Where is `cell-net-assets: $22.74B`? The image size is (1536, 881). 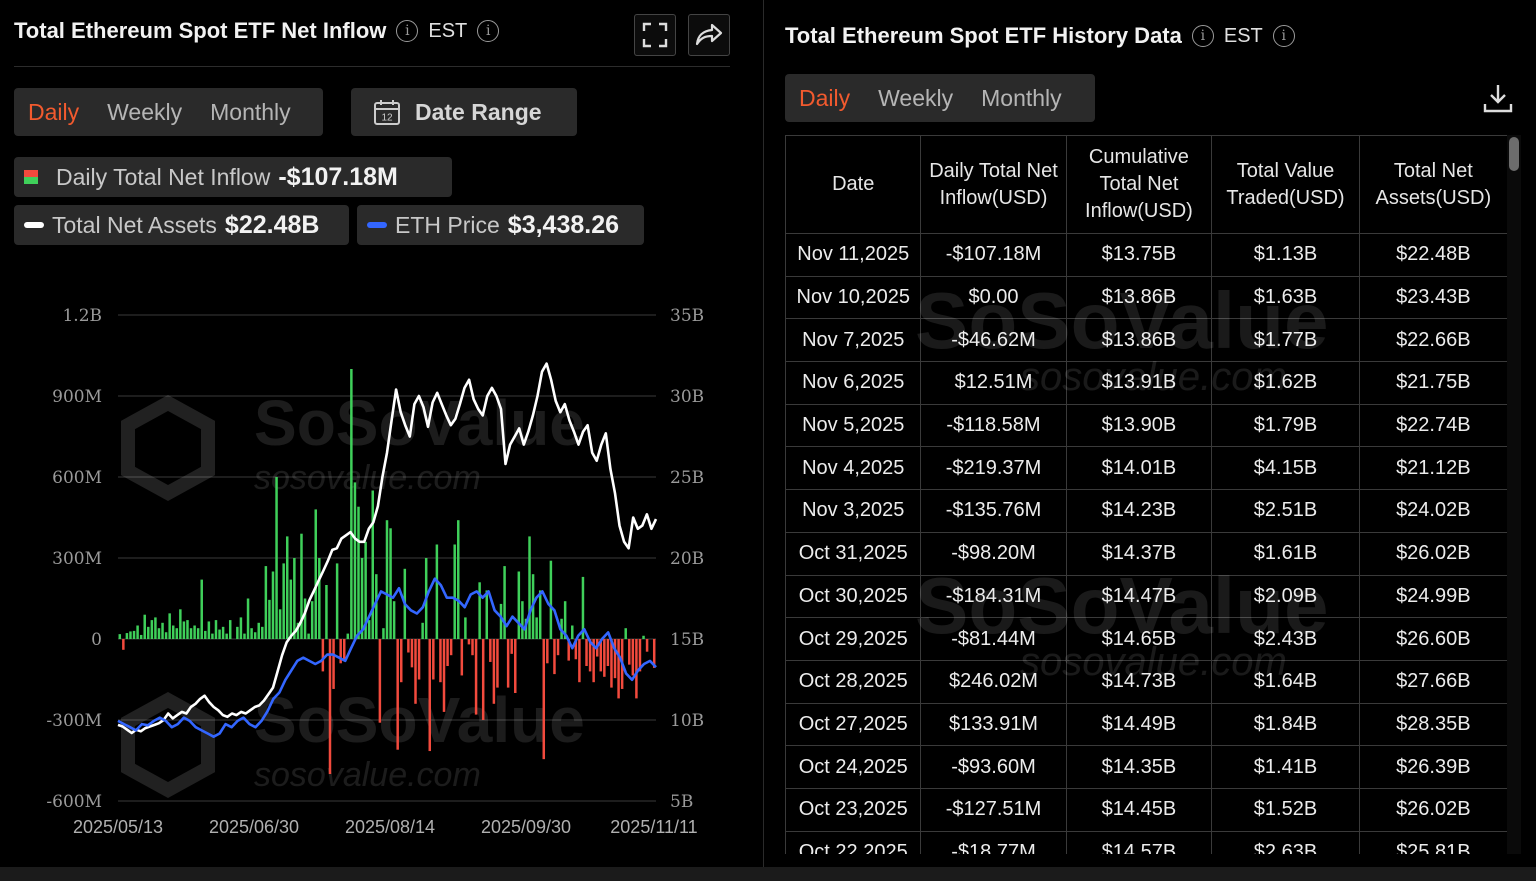 cell-net-assets: $22.74B is located at coordinates (1433, 425).